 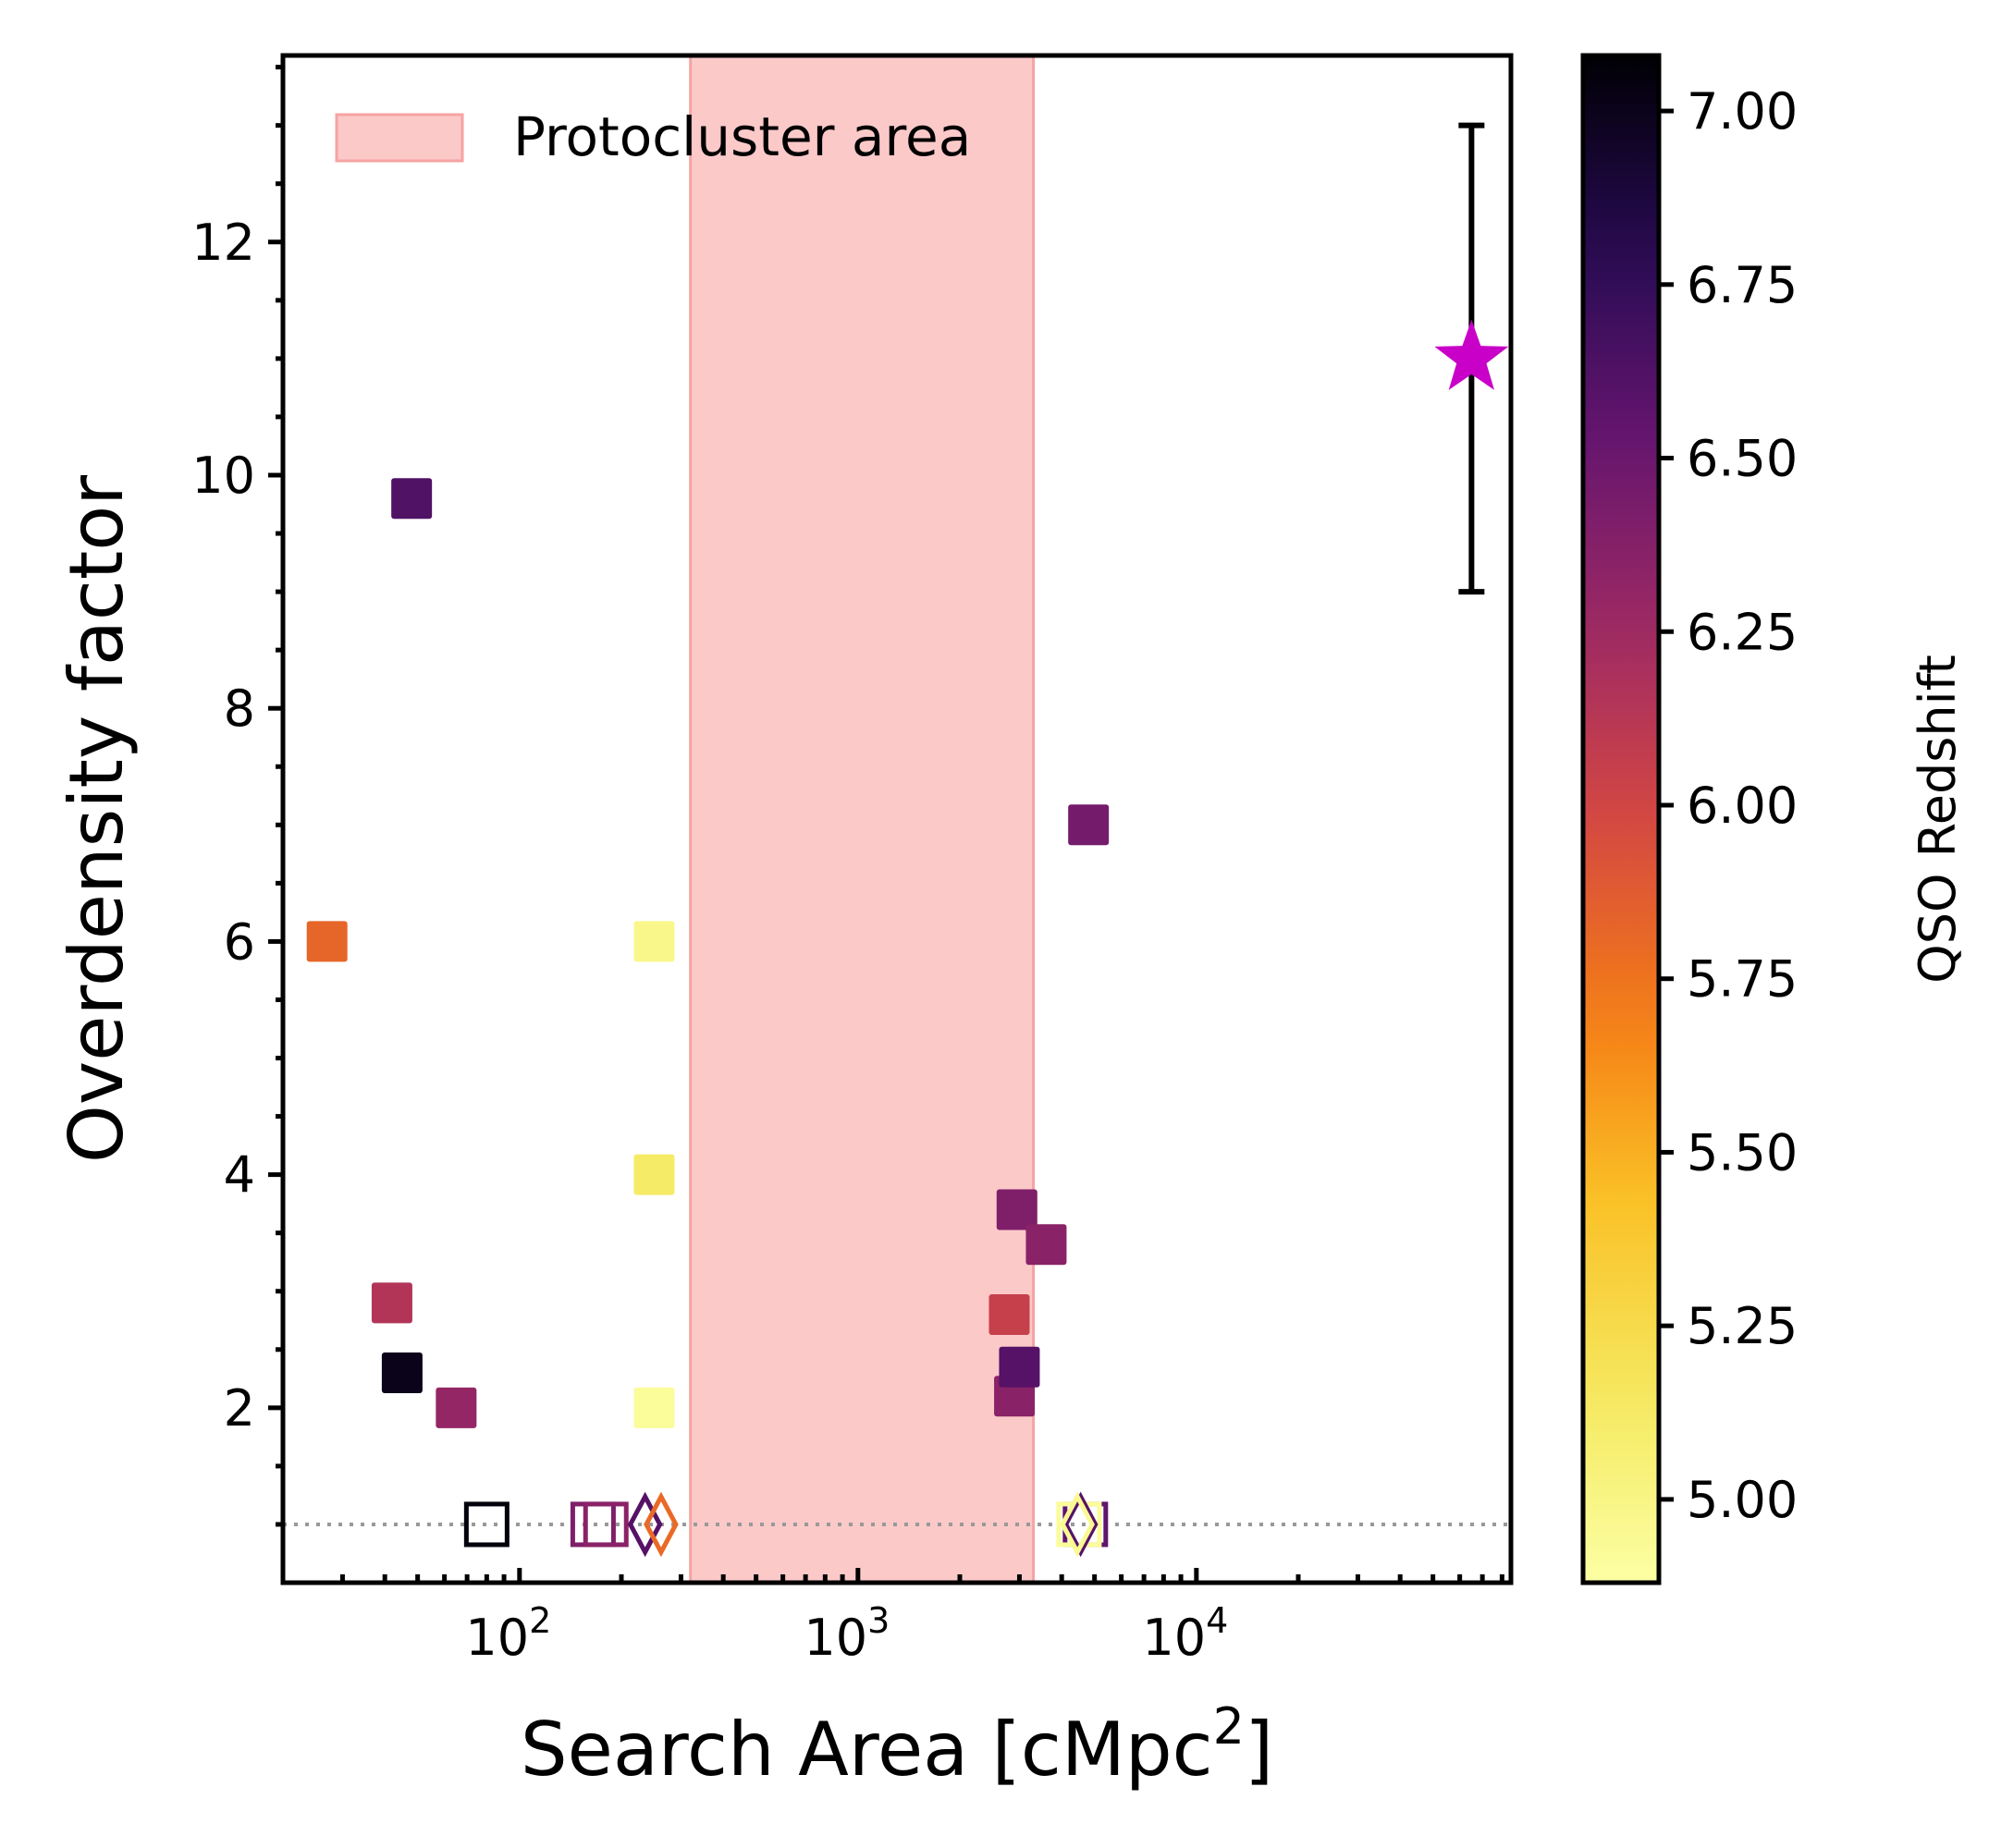 I want to click on x-tick-label: 10³, so click(x=847, y=1633).